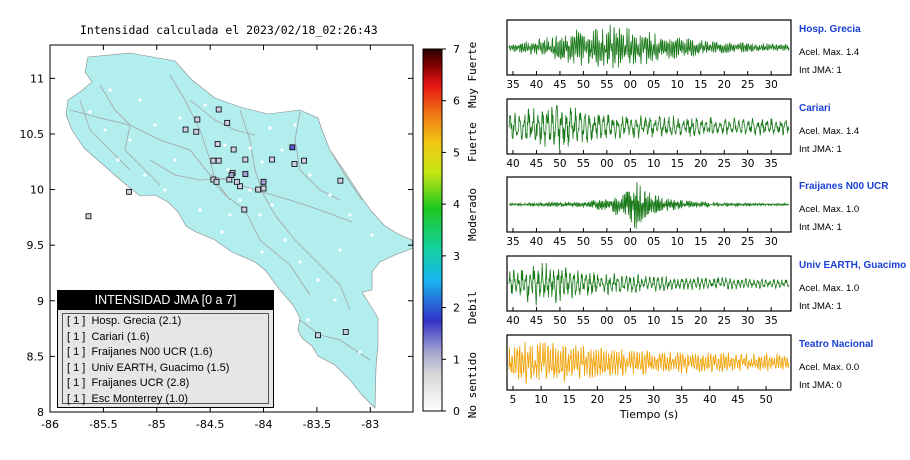 The image size is (910, 460). I want to click on station-name: Cariari, so click(815, 108).